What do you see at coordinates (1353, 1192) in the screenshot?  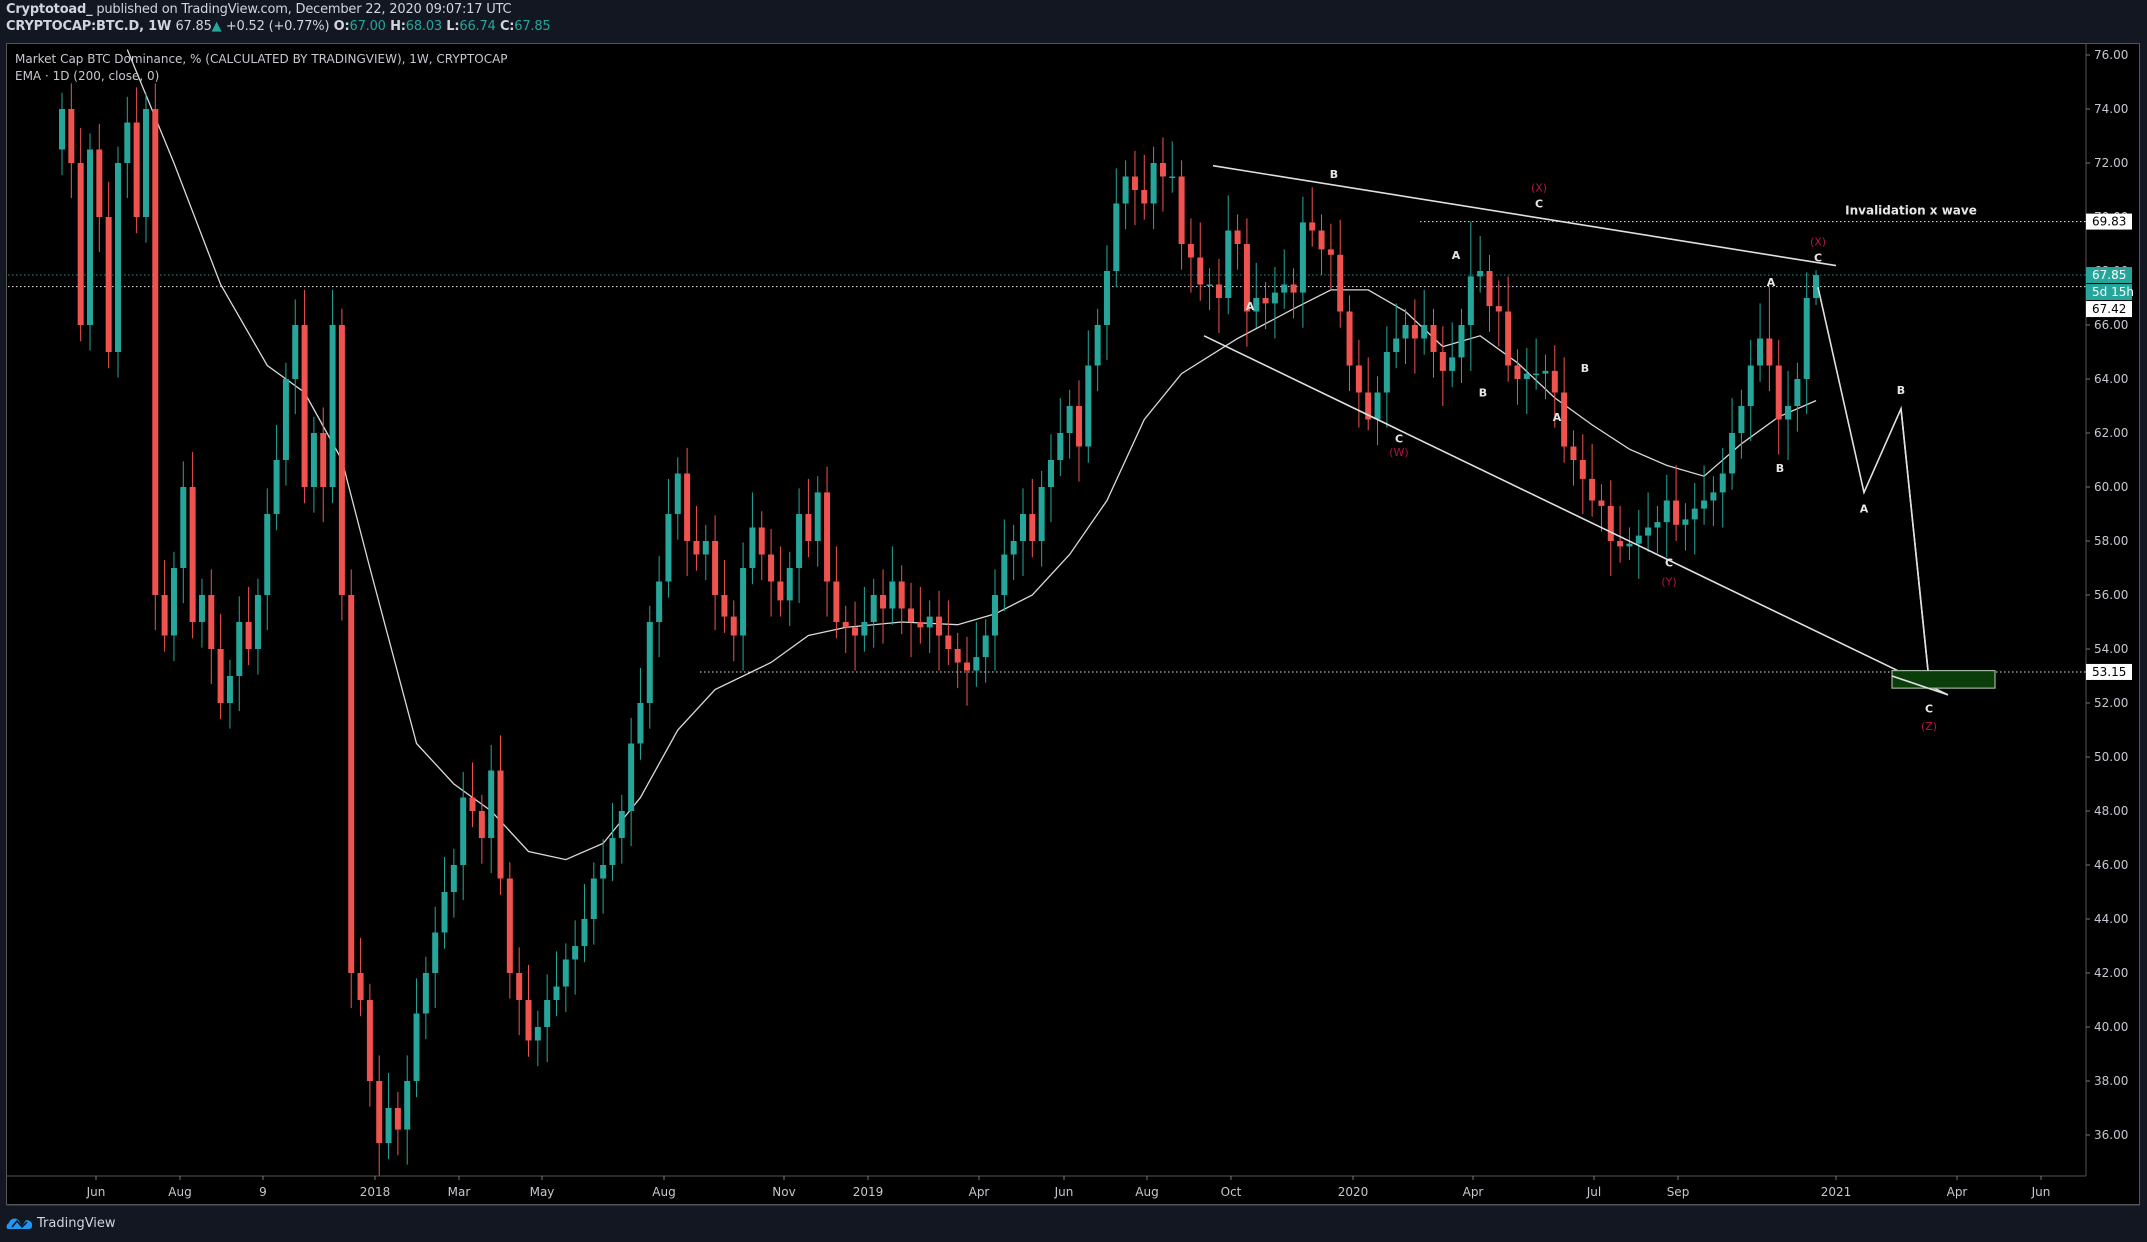 I see `time-tick-label: 2020` at bounding box center [1353, 1192].